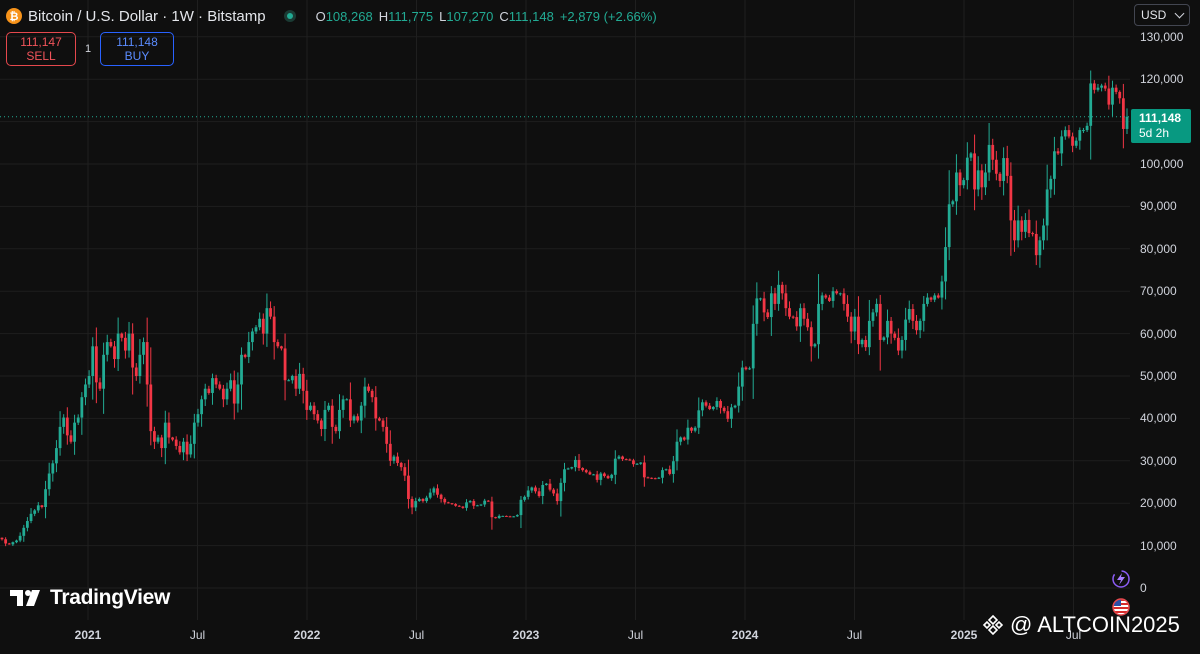 Image resolution: width=1200 pixels, height=654 pixels. What do you see at coordinates (349, 16) in the screenshot?
I see `open-value: 108,268` at bounding box center [349, 16].